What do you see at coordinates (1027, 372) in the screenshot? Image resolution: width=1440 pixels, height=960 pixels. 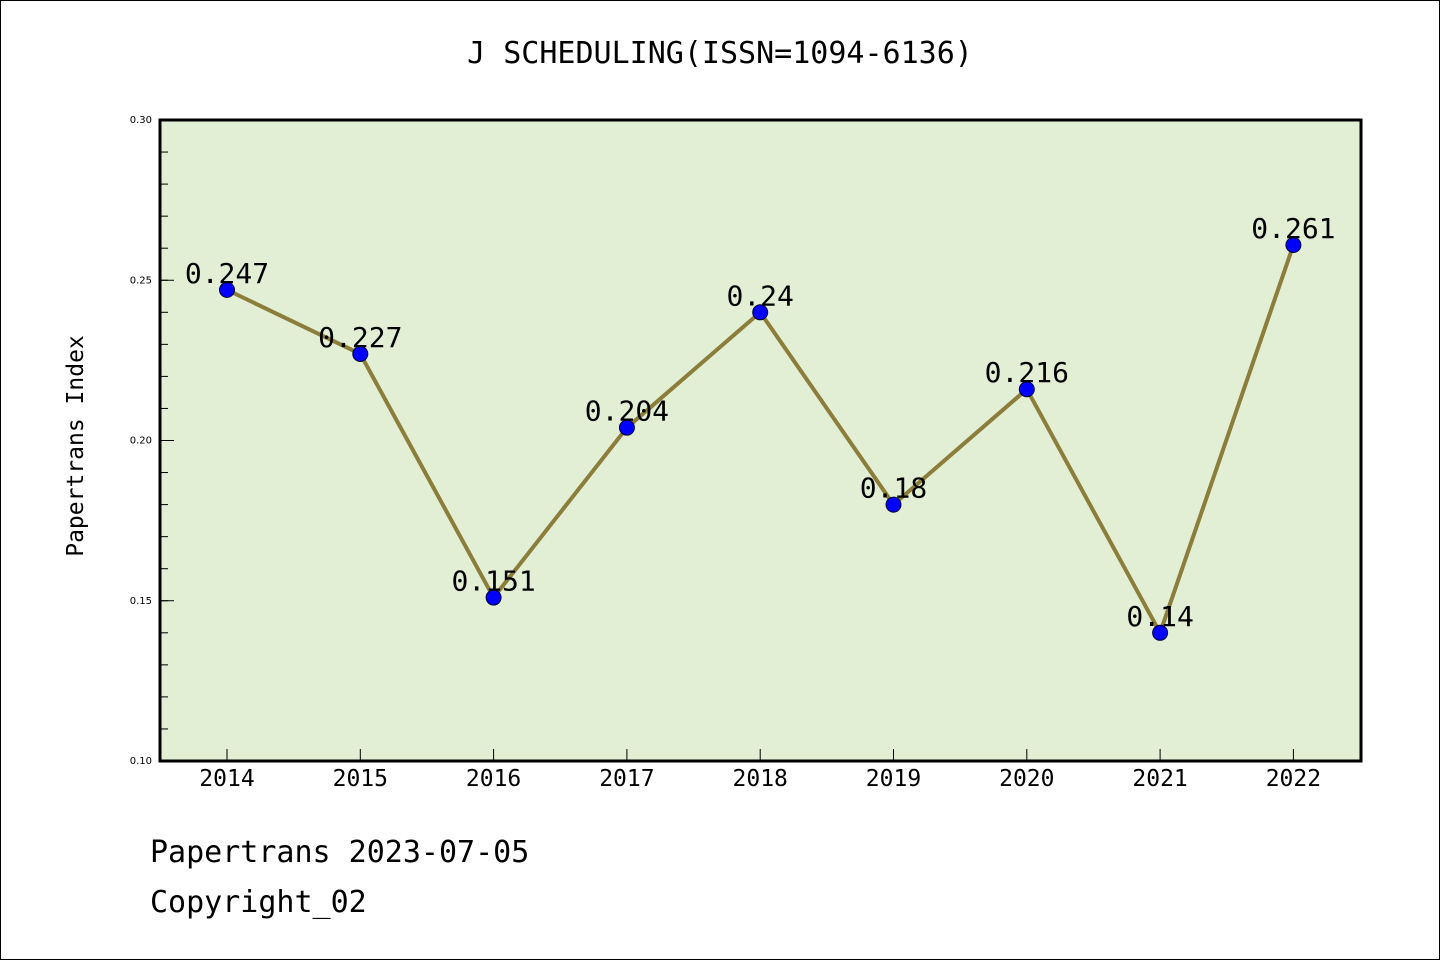 I see `data-label-2020: 0.216` at bounding box center [1027, 372].